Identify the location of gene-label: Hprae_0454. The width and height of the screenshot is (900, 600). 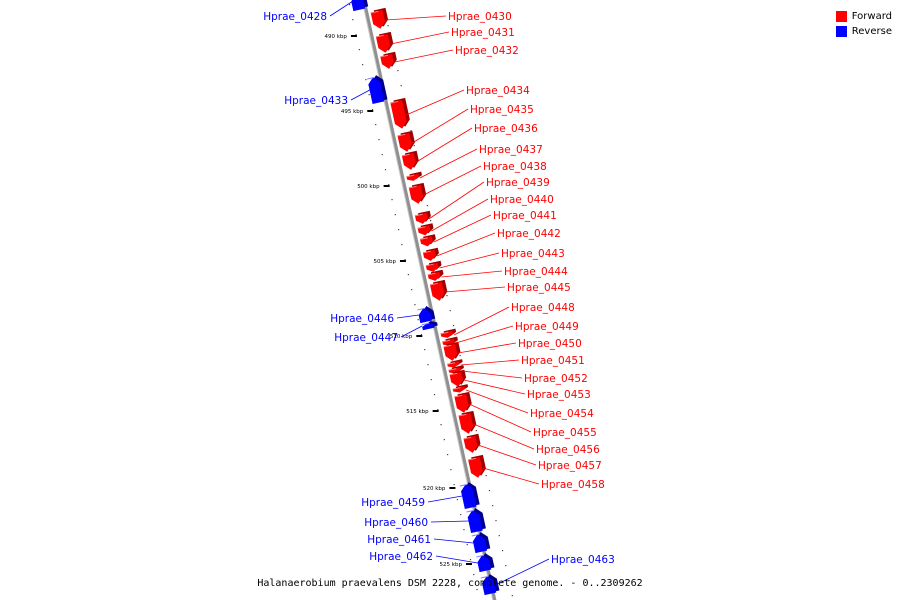
(562, 414).